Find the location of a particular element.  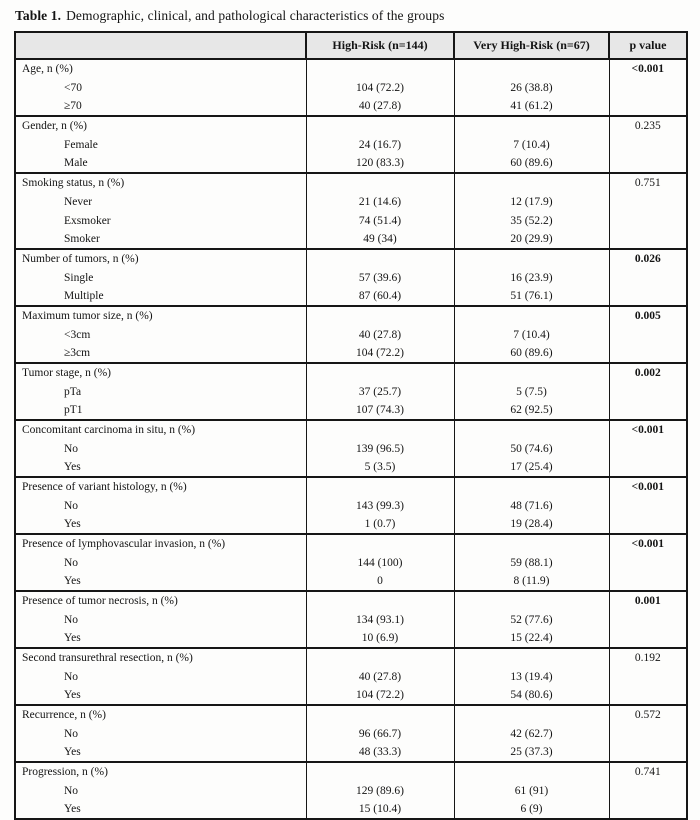

group-label: Presence of tumor necrosis, n (%) is located at coordinates (160, 600).